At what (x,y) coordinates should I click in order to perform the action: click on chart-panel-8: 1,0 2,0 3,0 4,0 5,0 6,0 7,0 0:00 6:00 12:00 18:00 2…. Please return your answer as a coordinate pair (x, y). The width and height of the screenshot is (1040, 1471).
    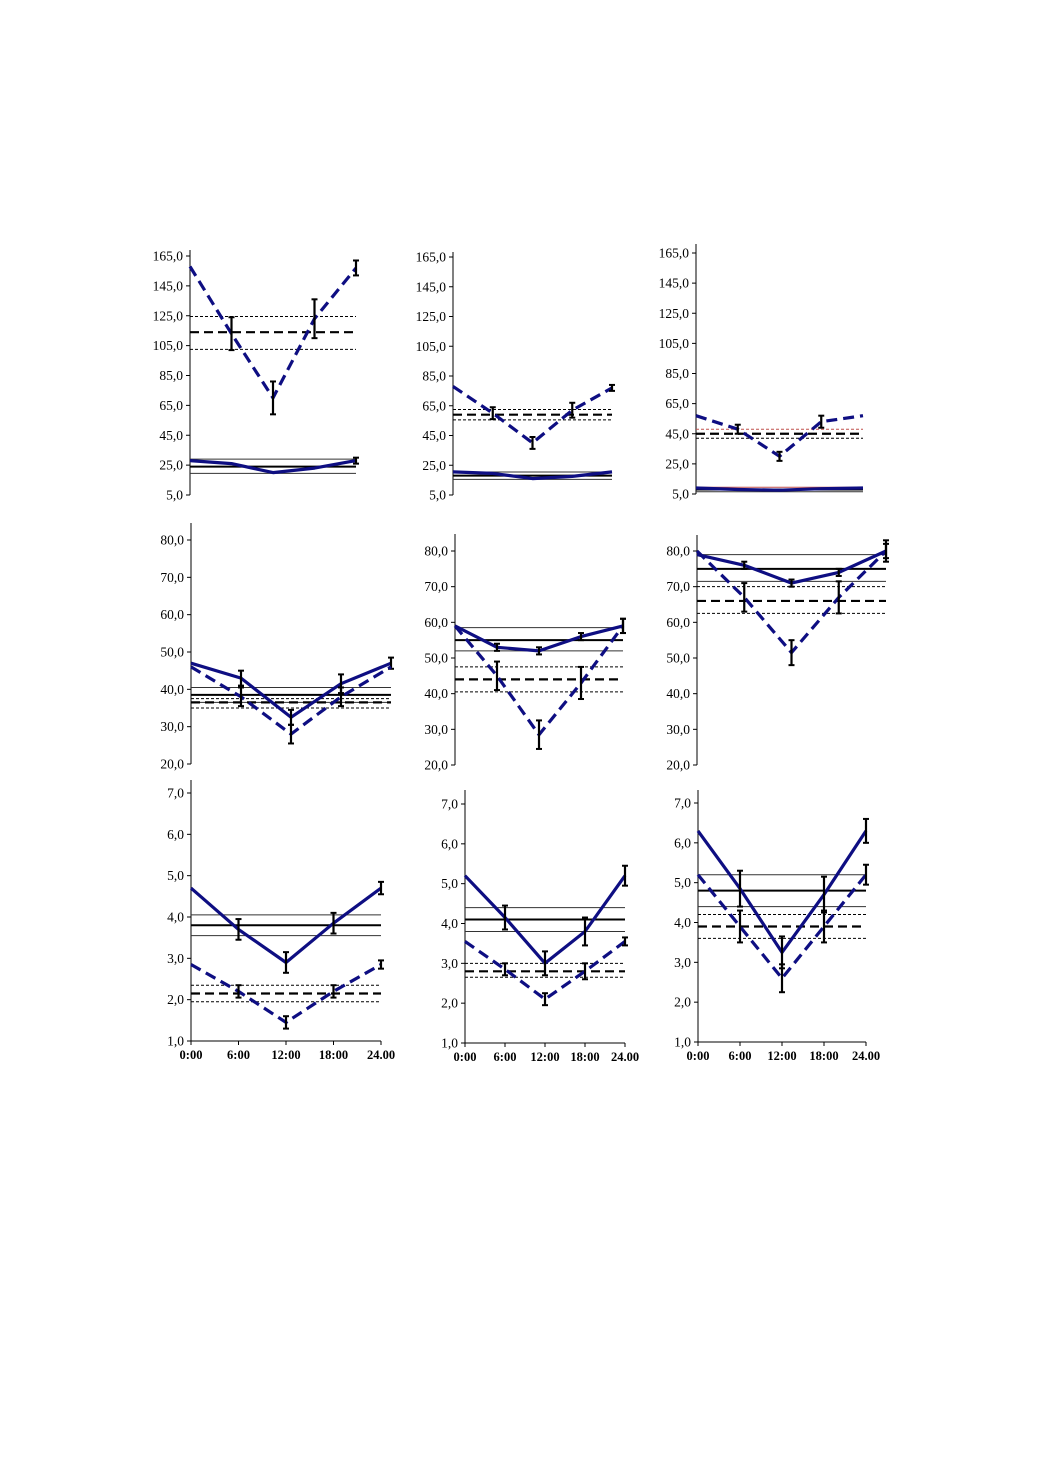
    Looking at the image, I should click on (540, 927).